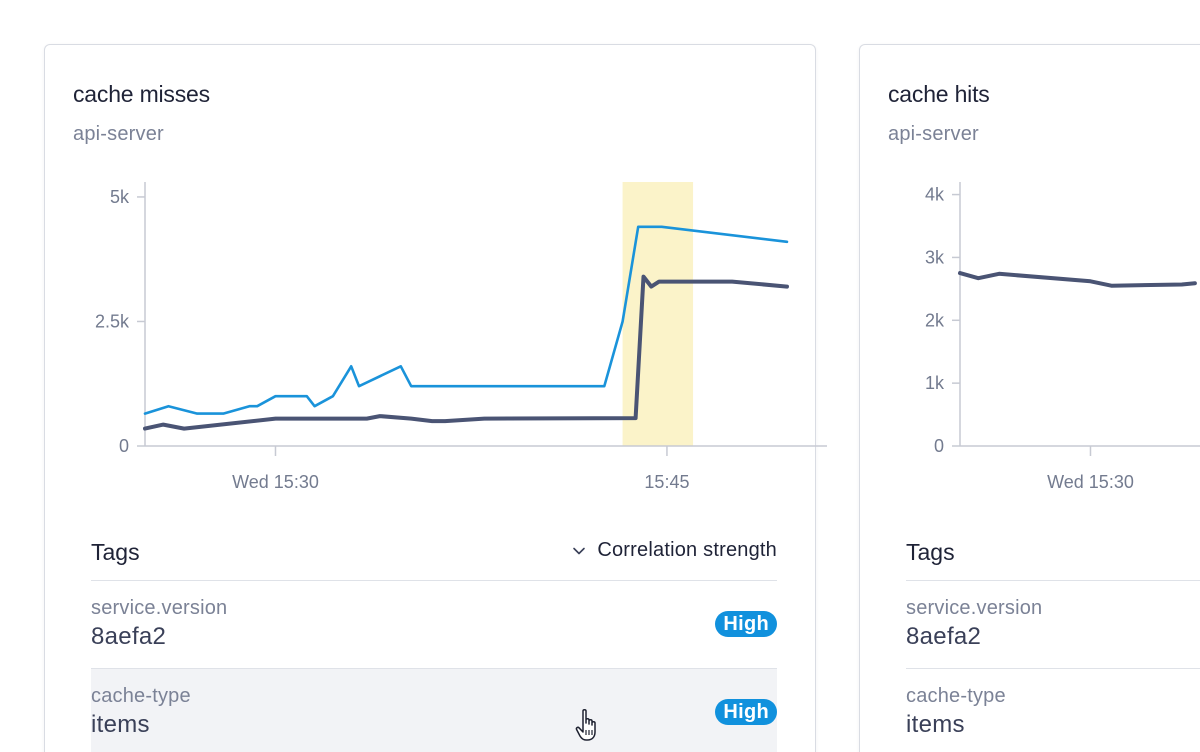 This screenshot has width=1200, height=752. I want to click on y-tick-label: 2.5k, so click(112, 321).